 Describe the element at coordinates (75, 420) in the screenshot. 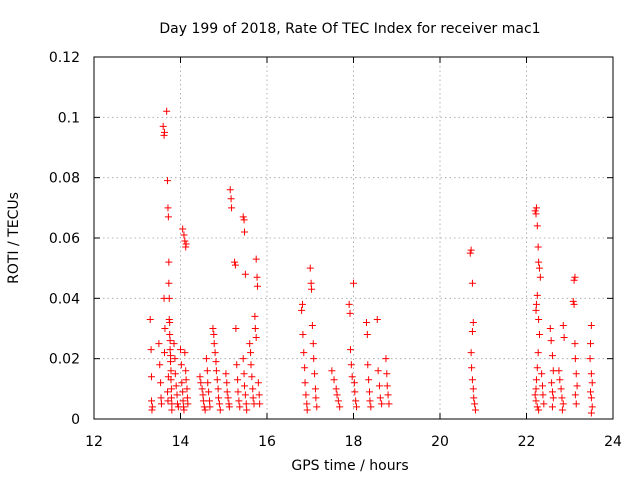

I see `y-tick-label: 0` at that location.